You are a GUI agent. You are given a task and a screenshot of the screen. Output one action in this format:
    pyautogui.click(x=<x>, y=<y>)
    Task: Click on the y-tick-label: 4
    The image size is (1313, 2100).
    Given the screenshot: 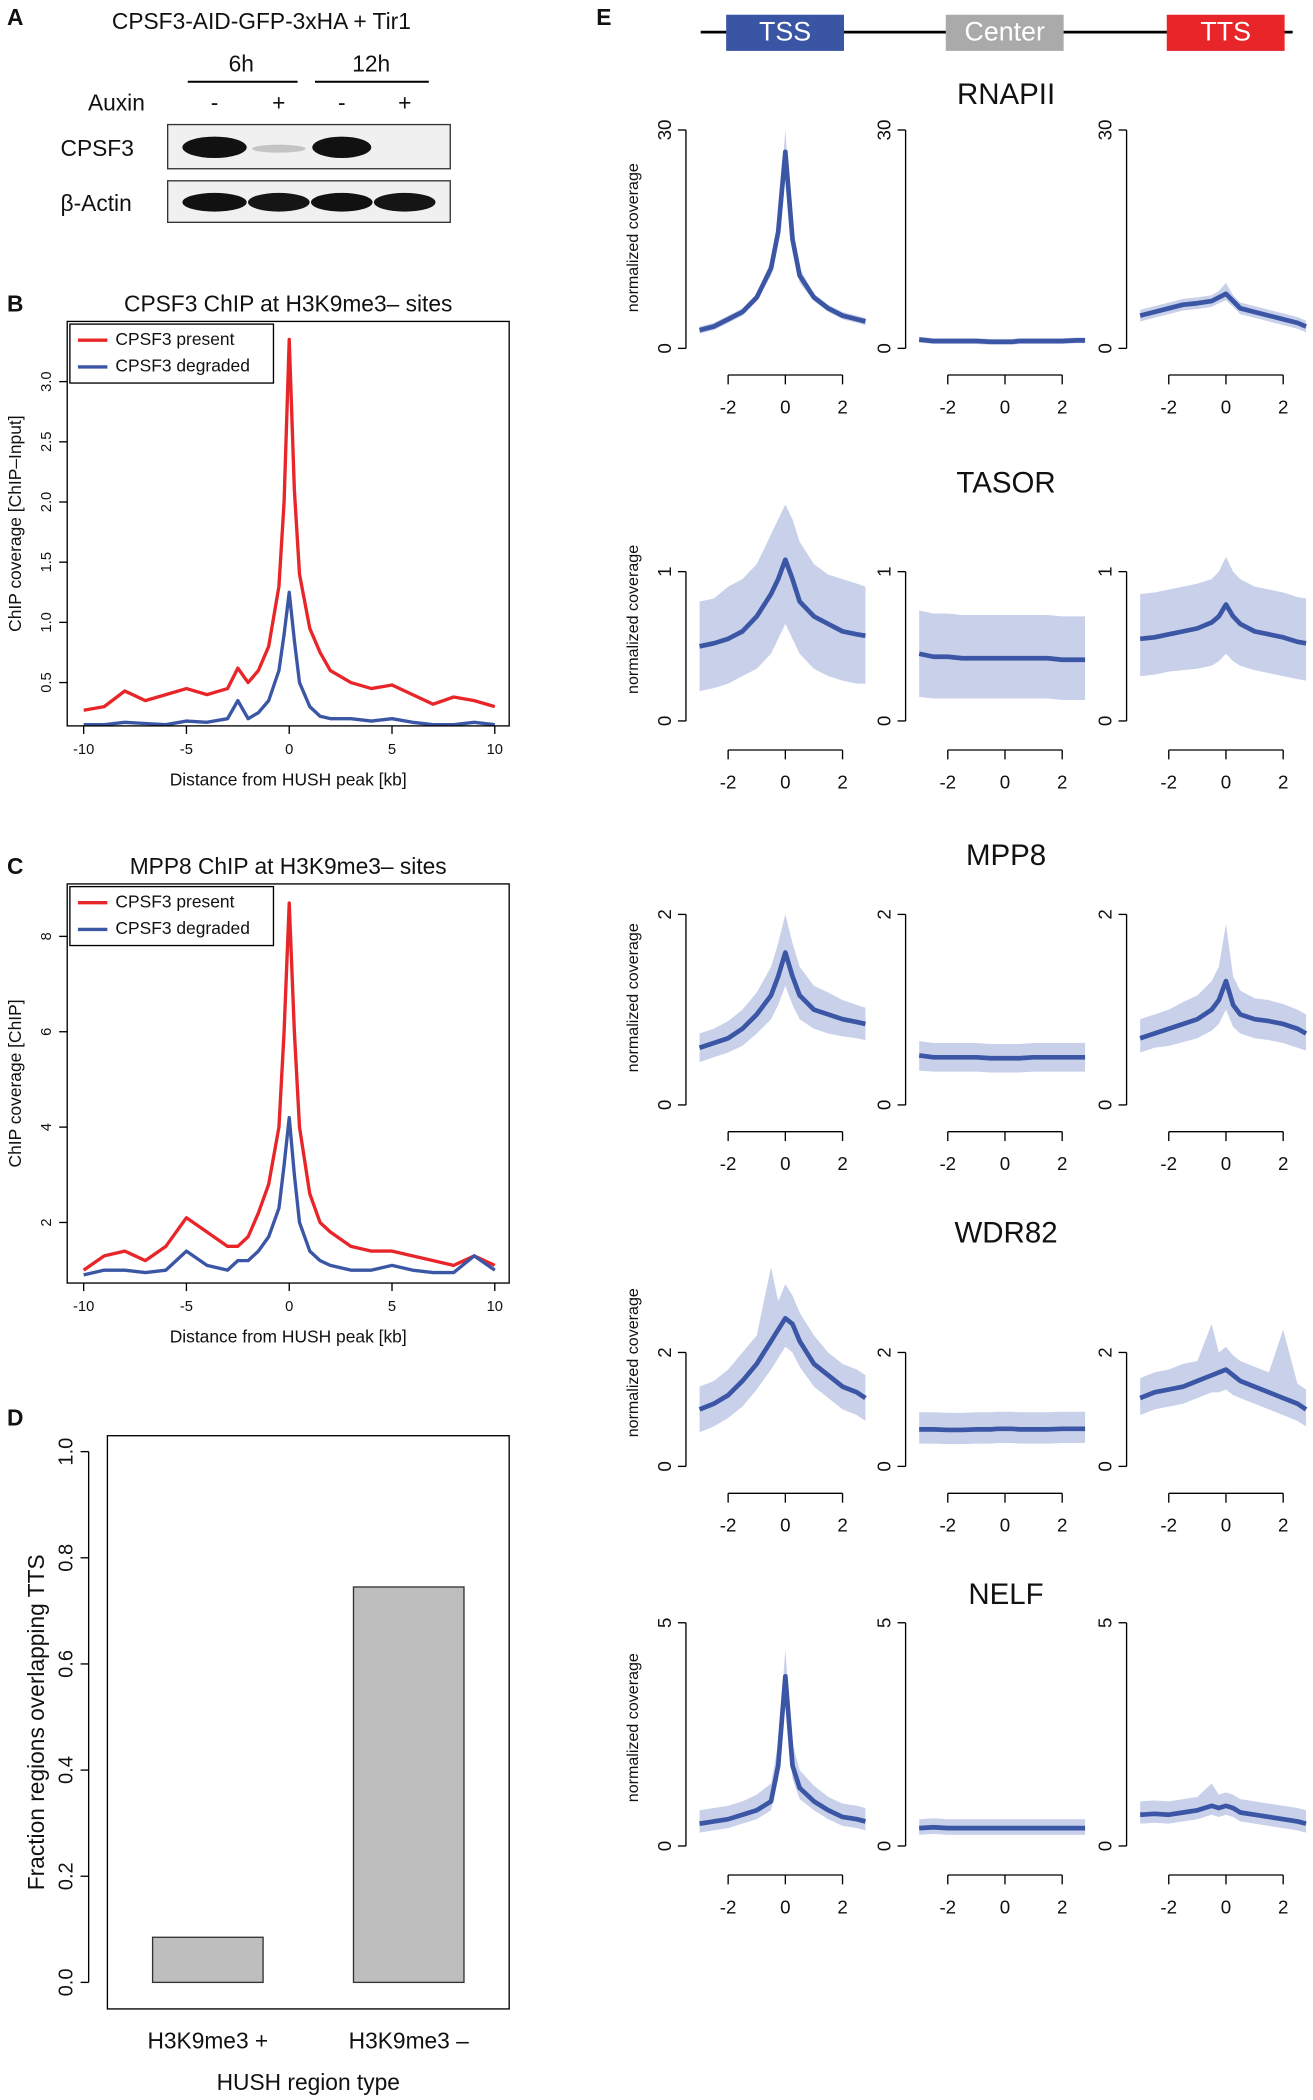 What is the action you would take?
    pyautogui.click(x=47, y=1127)
    